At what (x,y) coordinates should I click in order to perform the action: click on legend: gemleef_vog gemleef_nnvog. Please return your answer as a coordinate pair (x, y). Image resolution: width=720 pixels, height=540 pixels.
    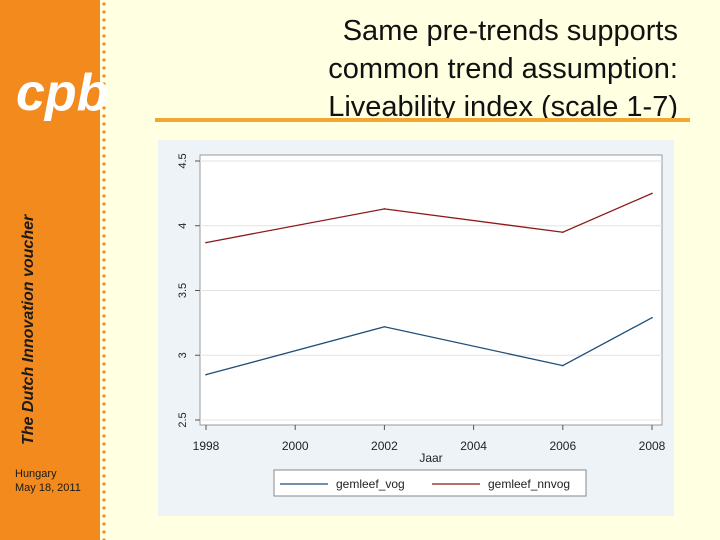
    Looking at the image, I should click on (425, 484).